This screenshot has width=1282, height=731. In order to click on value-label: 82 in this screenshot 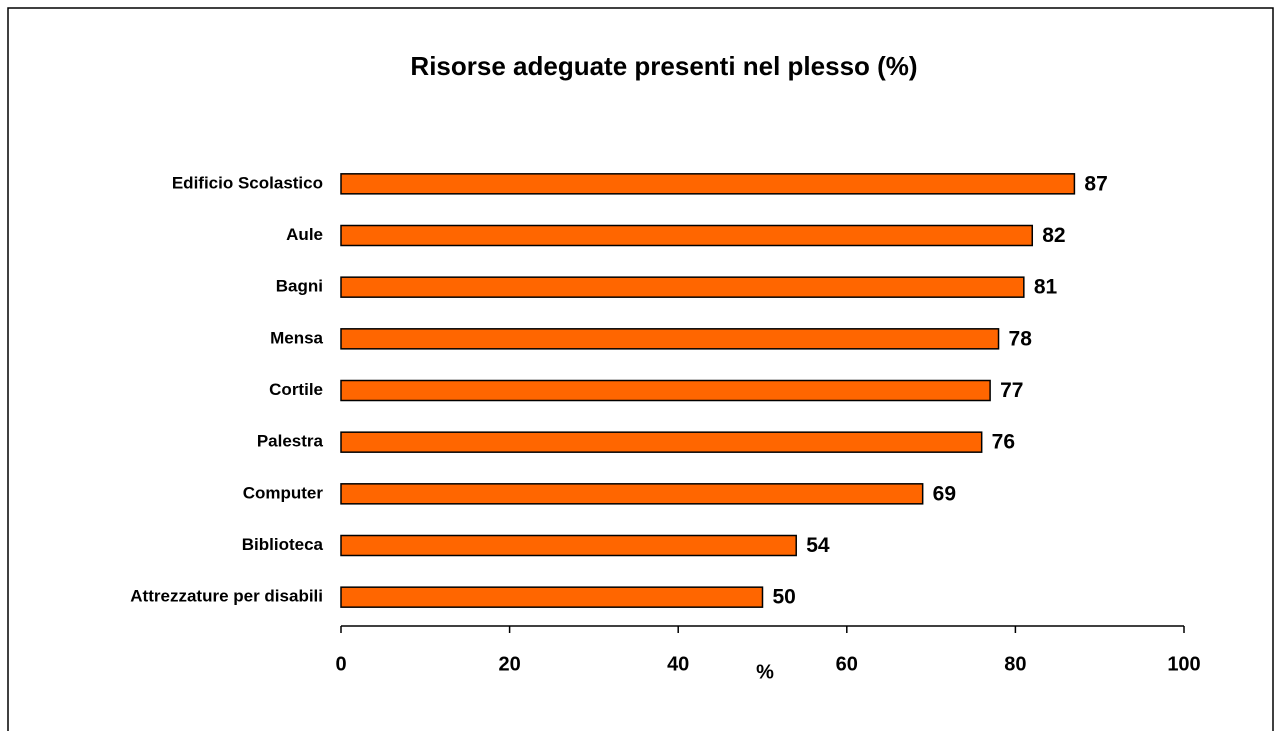, I will do `click(1053, 235)`.